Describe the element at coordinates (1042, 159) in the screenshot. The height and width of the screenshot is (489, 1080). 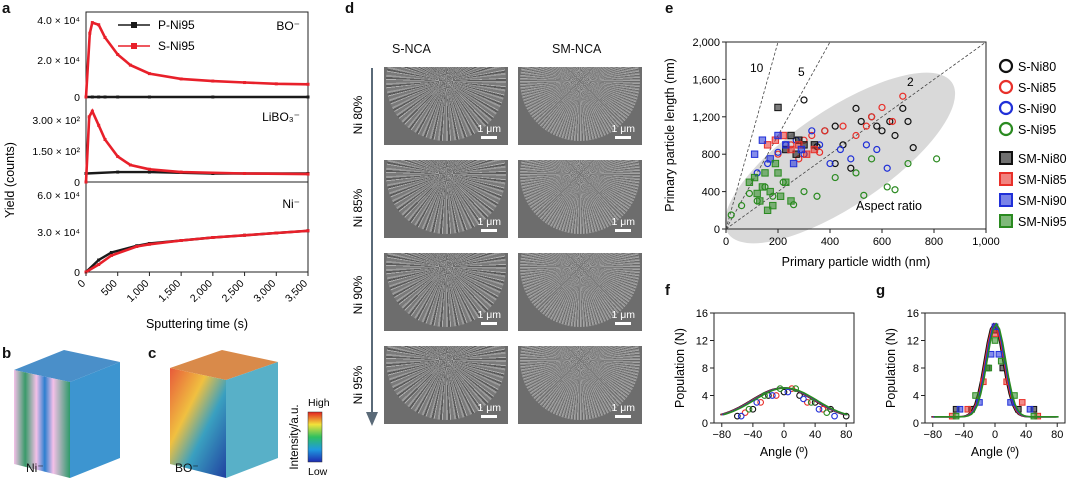
I see `legend-SM-Ni80: SM-Ni80` at that location.